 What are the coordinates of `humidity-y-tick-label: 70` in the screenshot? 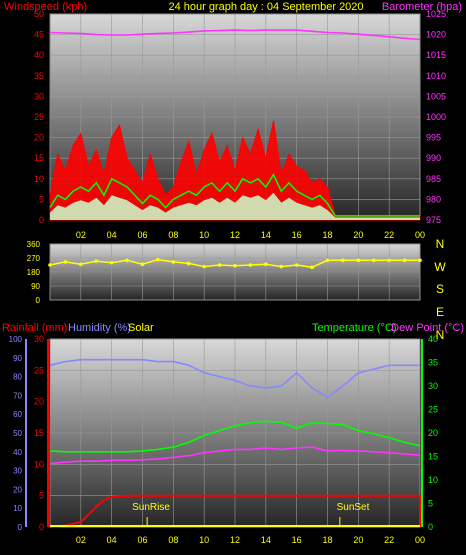 It's located at (17, 395).